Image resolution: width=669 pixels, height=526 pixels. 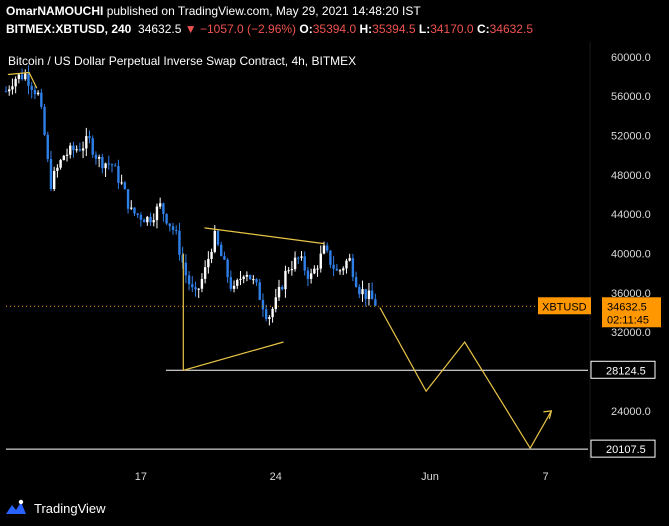 I want to click on triangle-left-line, so click(x=233, y=312).